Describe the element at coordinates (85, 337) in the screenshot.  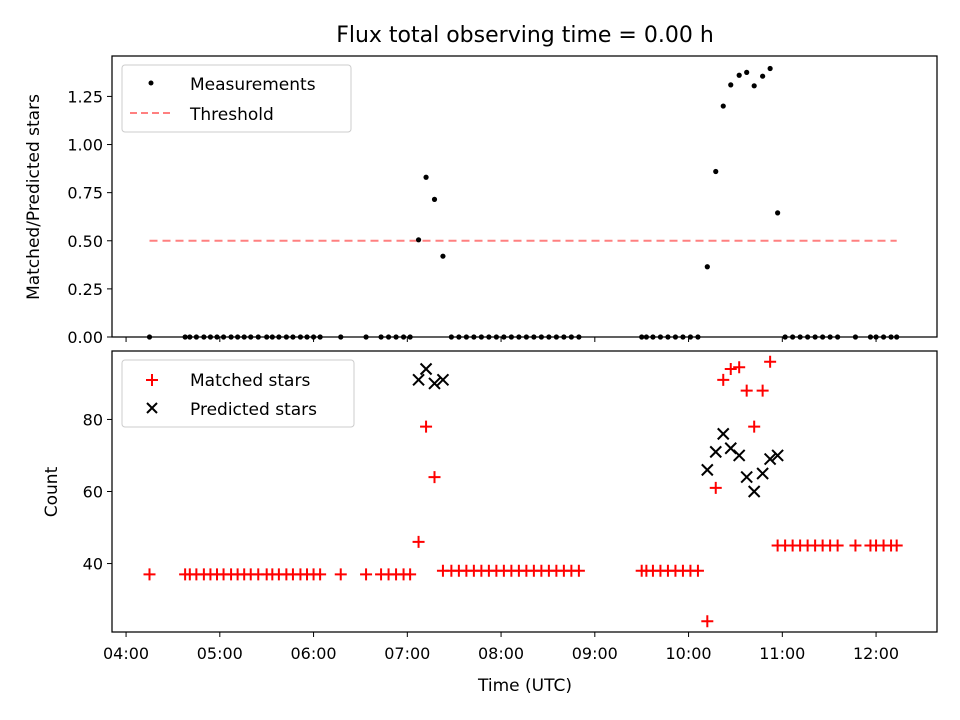
I see `y-tick-label: 0.00` at that location.